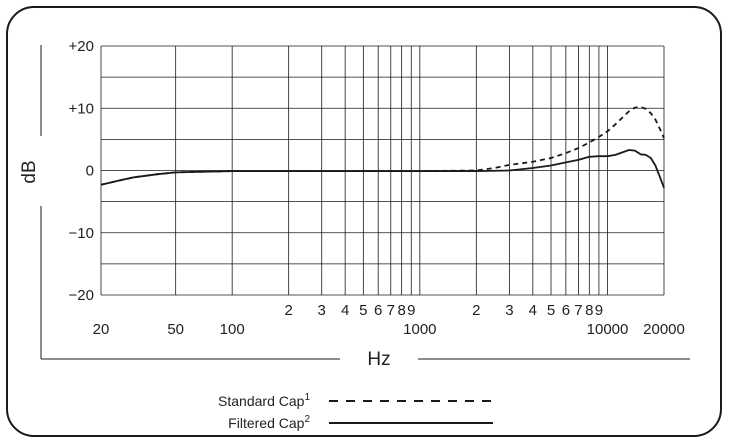 Image resolution: width=730 pixels, height=445 pixels. I want to click on y-axis-label: dB, so click(29, 171).